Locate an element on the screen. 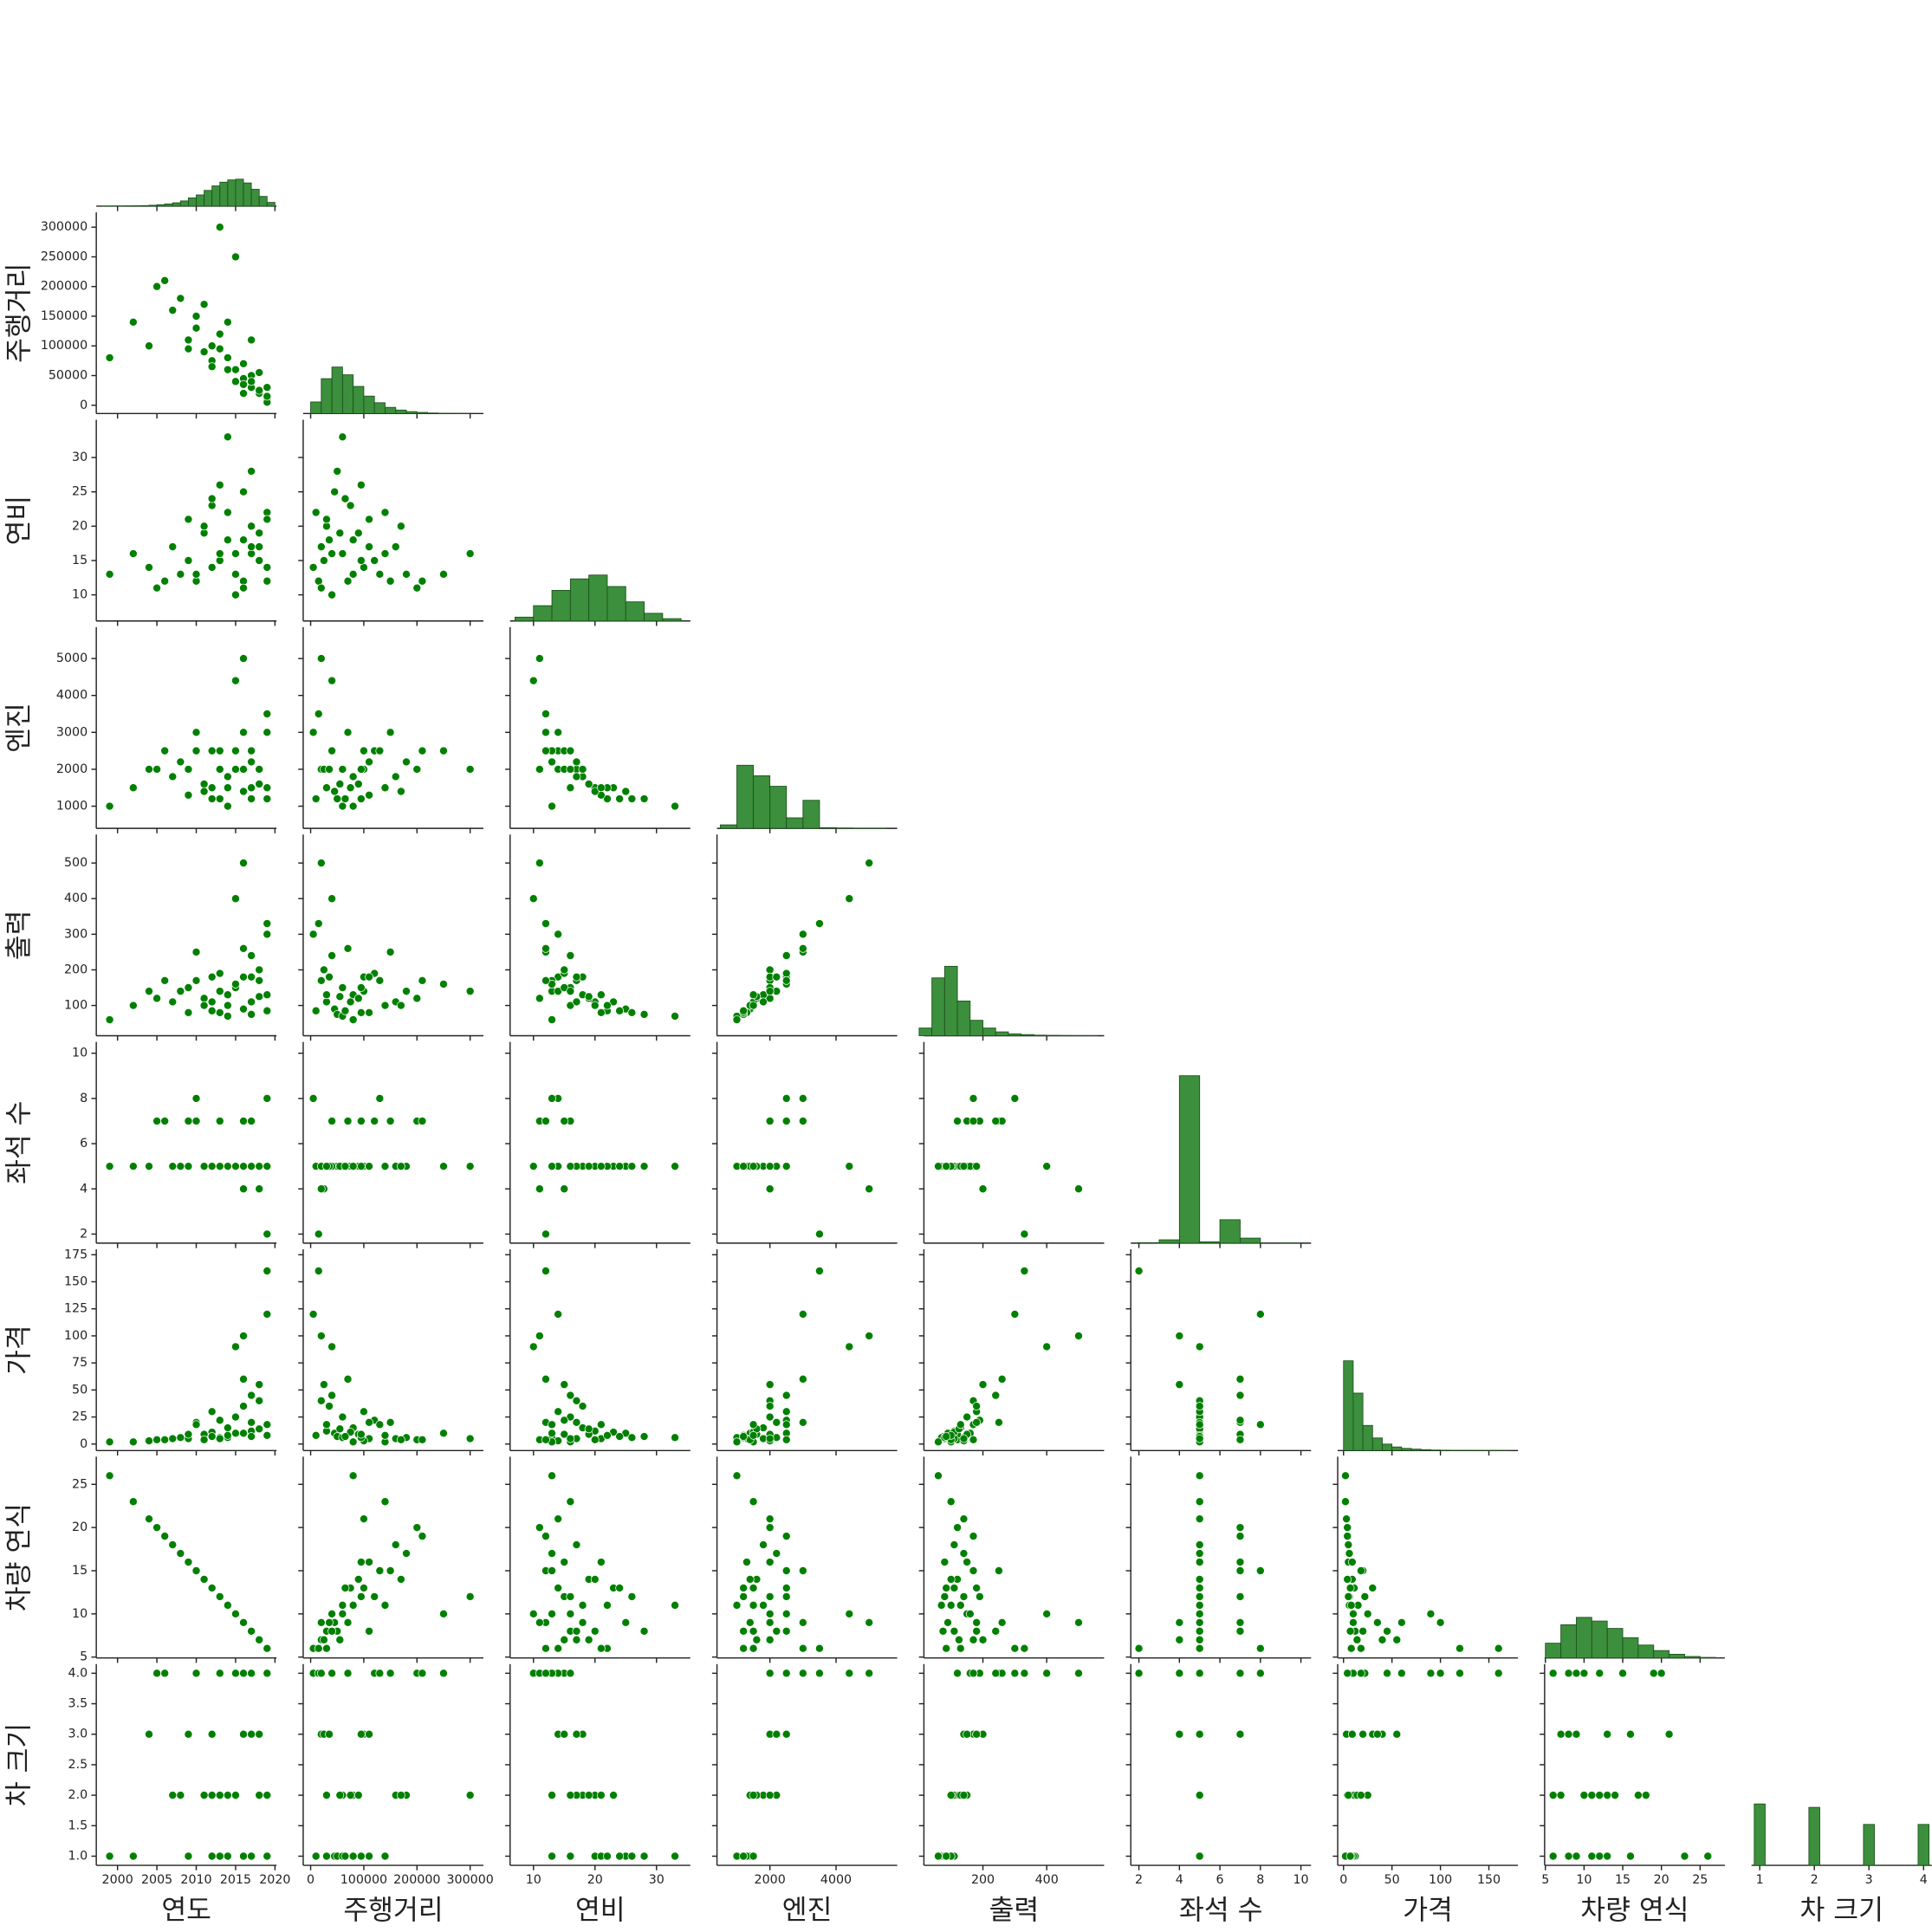 The width and height of the screenshot is (1932, 1932). y-axis-label: 좌석 수 is located at coordinates (19, 1142).